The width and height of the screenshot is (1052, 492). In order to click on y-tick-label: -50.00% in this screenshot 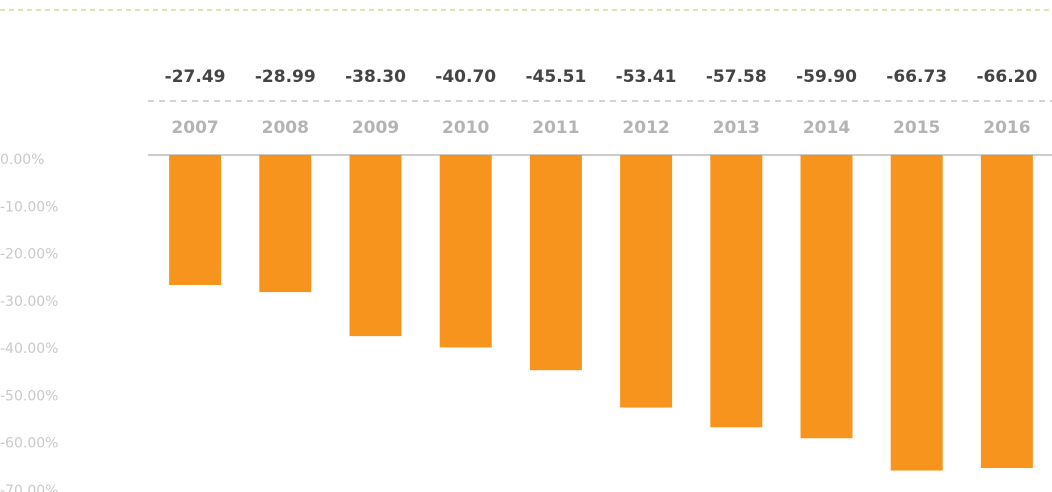, I will do `click(29, 396)`.